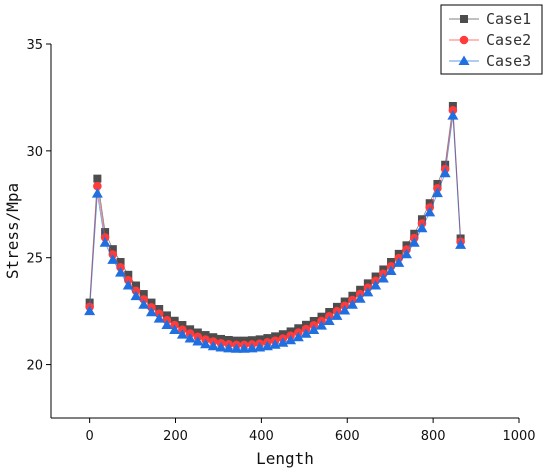 The width and height of the screenshot is (550, 473). What do you see at coordinates (508, 19) in the screenshot?
I see `legend-label: Case1` at bounding box center [508, 19].